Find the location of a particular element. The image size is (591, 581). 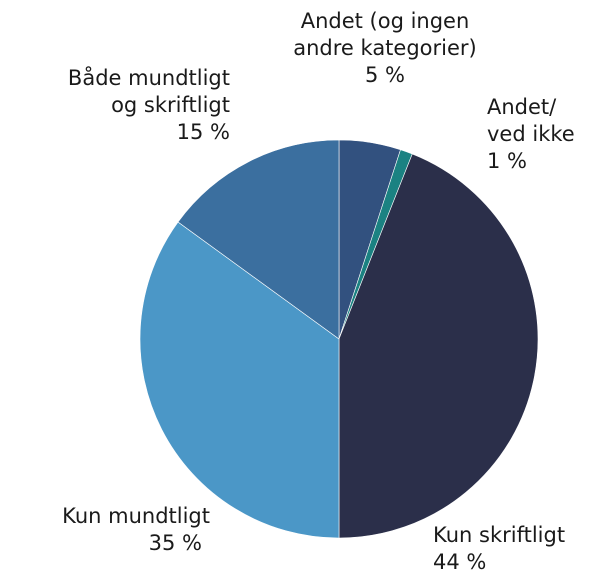

slice-label: Kun skriftligt 44 % is located at coordinates (512, 549).